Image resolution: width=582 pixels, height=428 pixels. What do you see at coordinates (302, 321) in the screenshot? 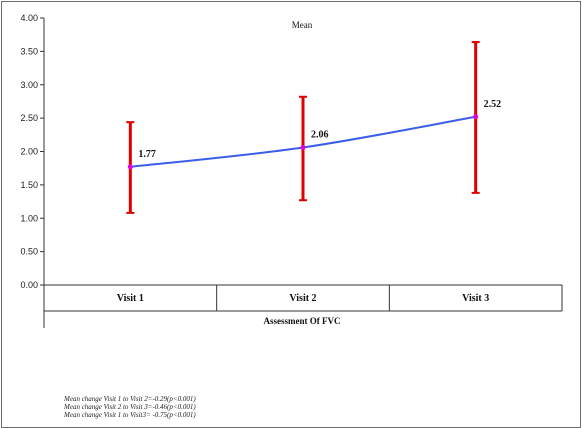
I see `x-axis-title: Assessment Of FVC` at bounding box center [302, 321].